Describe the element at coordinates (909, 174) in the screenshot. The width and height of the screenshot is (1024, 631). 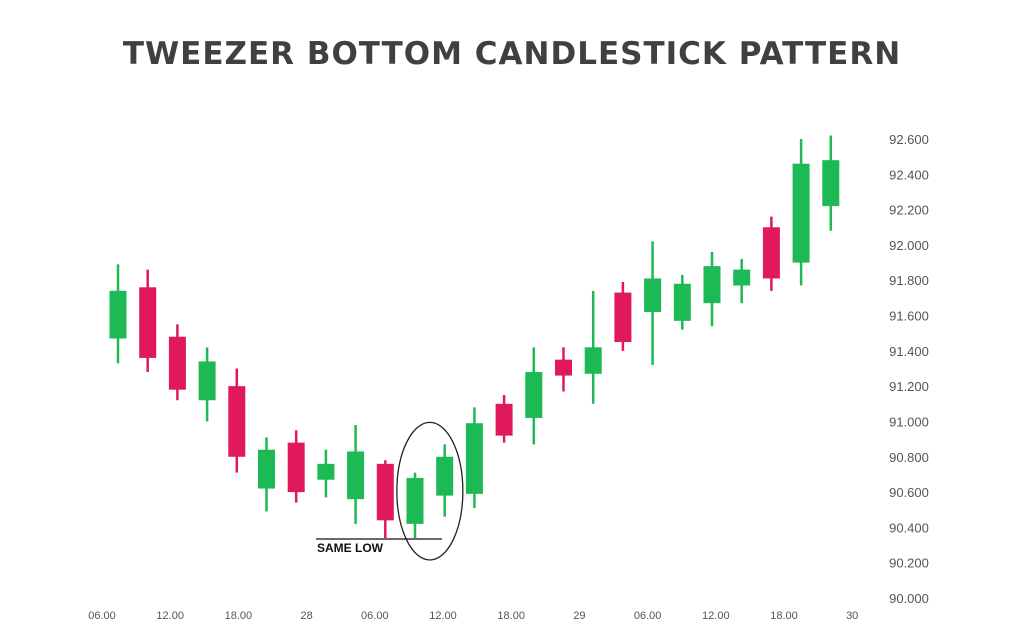
I see `y-tick-label: 92.400` at that location.